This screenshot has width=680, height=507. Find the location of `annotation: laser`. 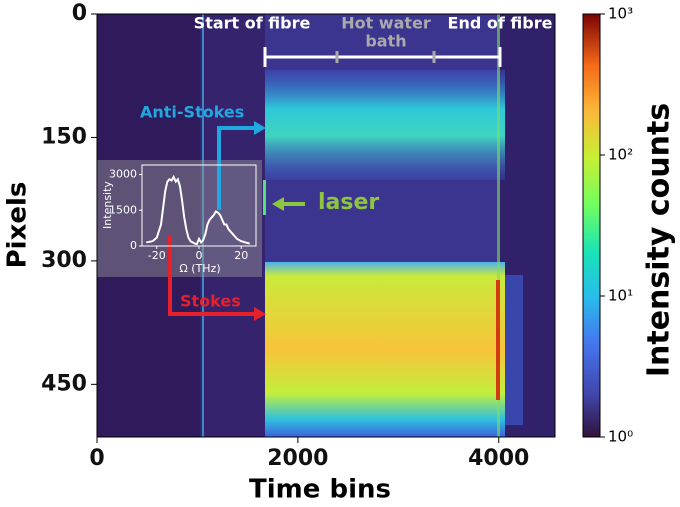

annotation: laser is located at coordinates (348, 202).